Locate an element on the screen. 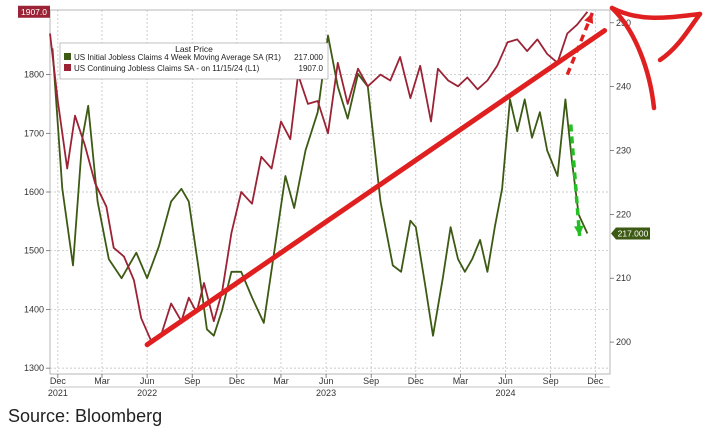  curved-arrow-head-bottom is located at coordinates (680, 37).